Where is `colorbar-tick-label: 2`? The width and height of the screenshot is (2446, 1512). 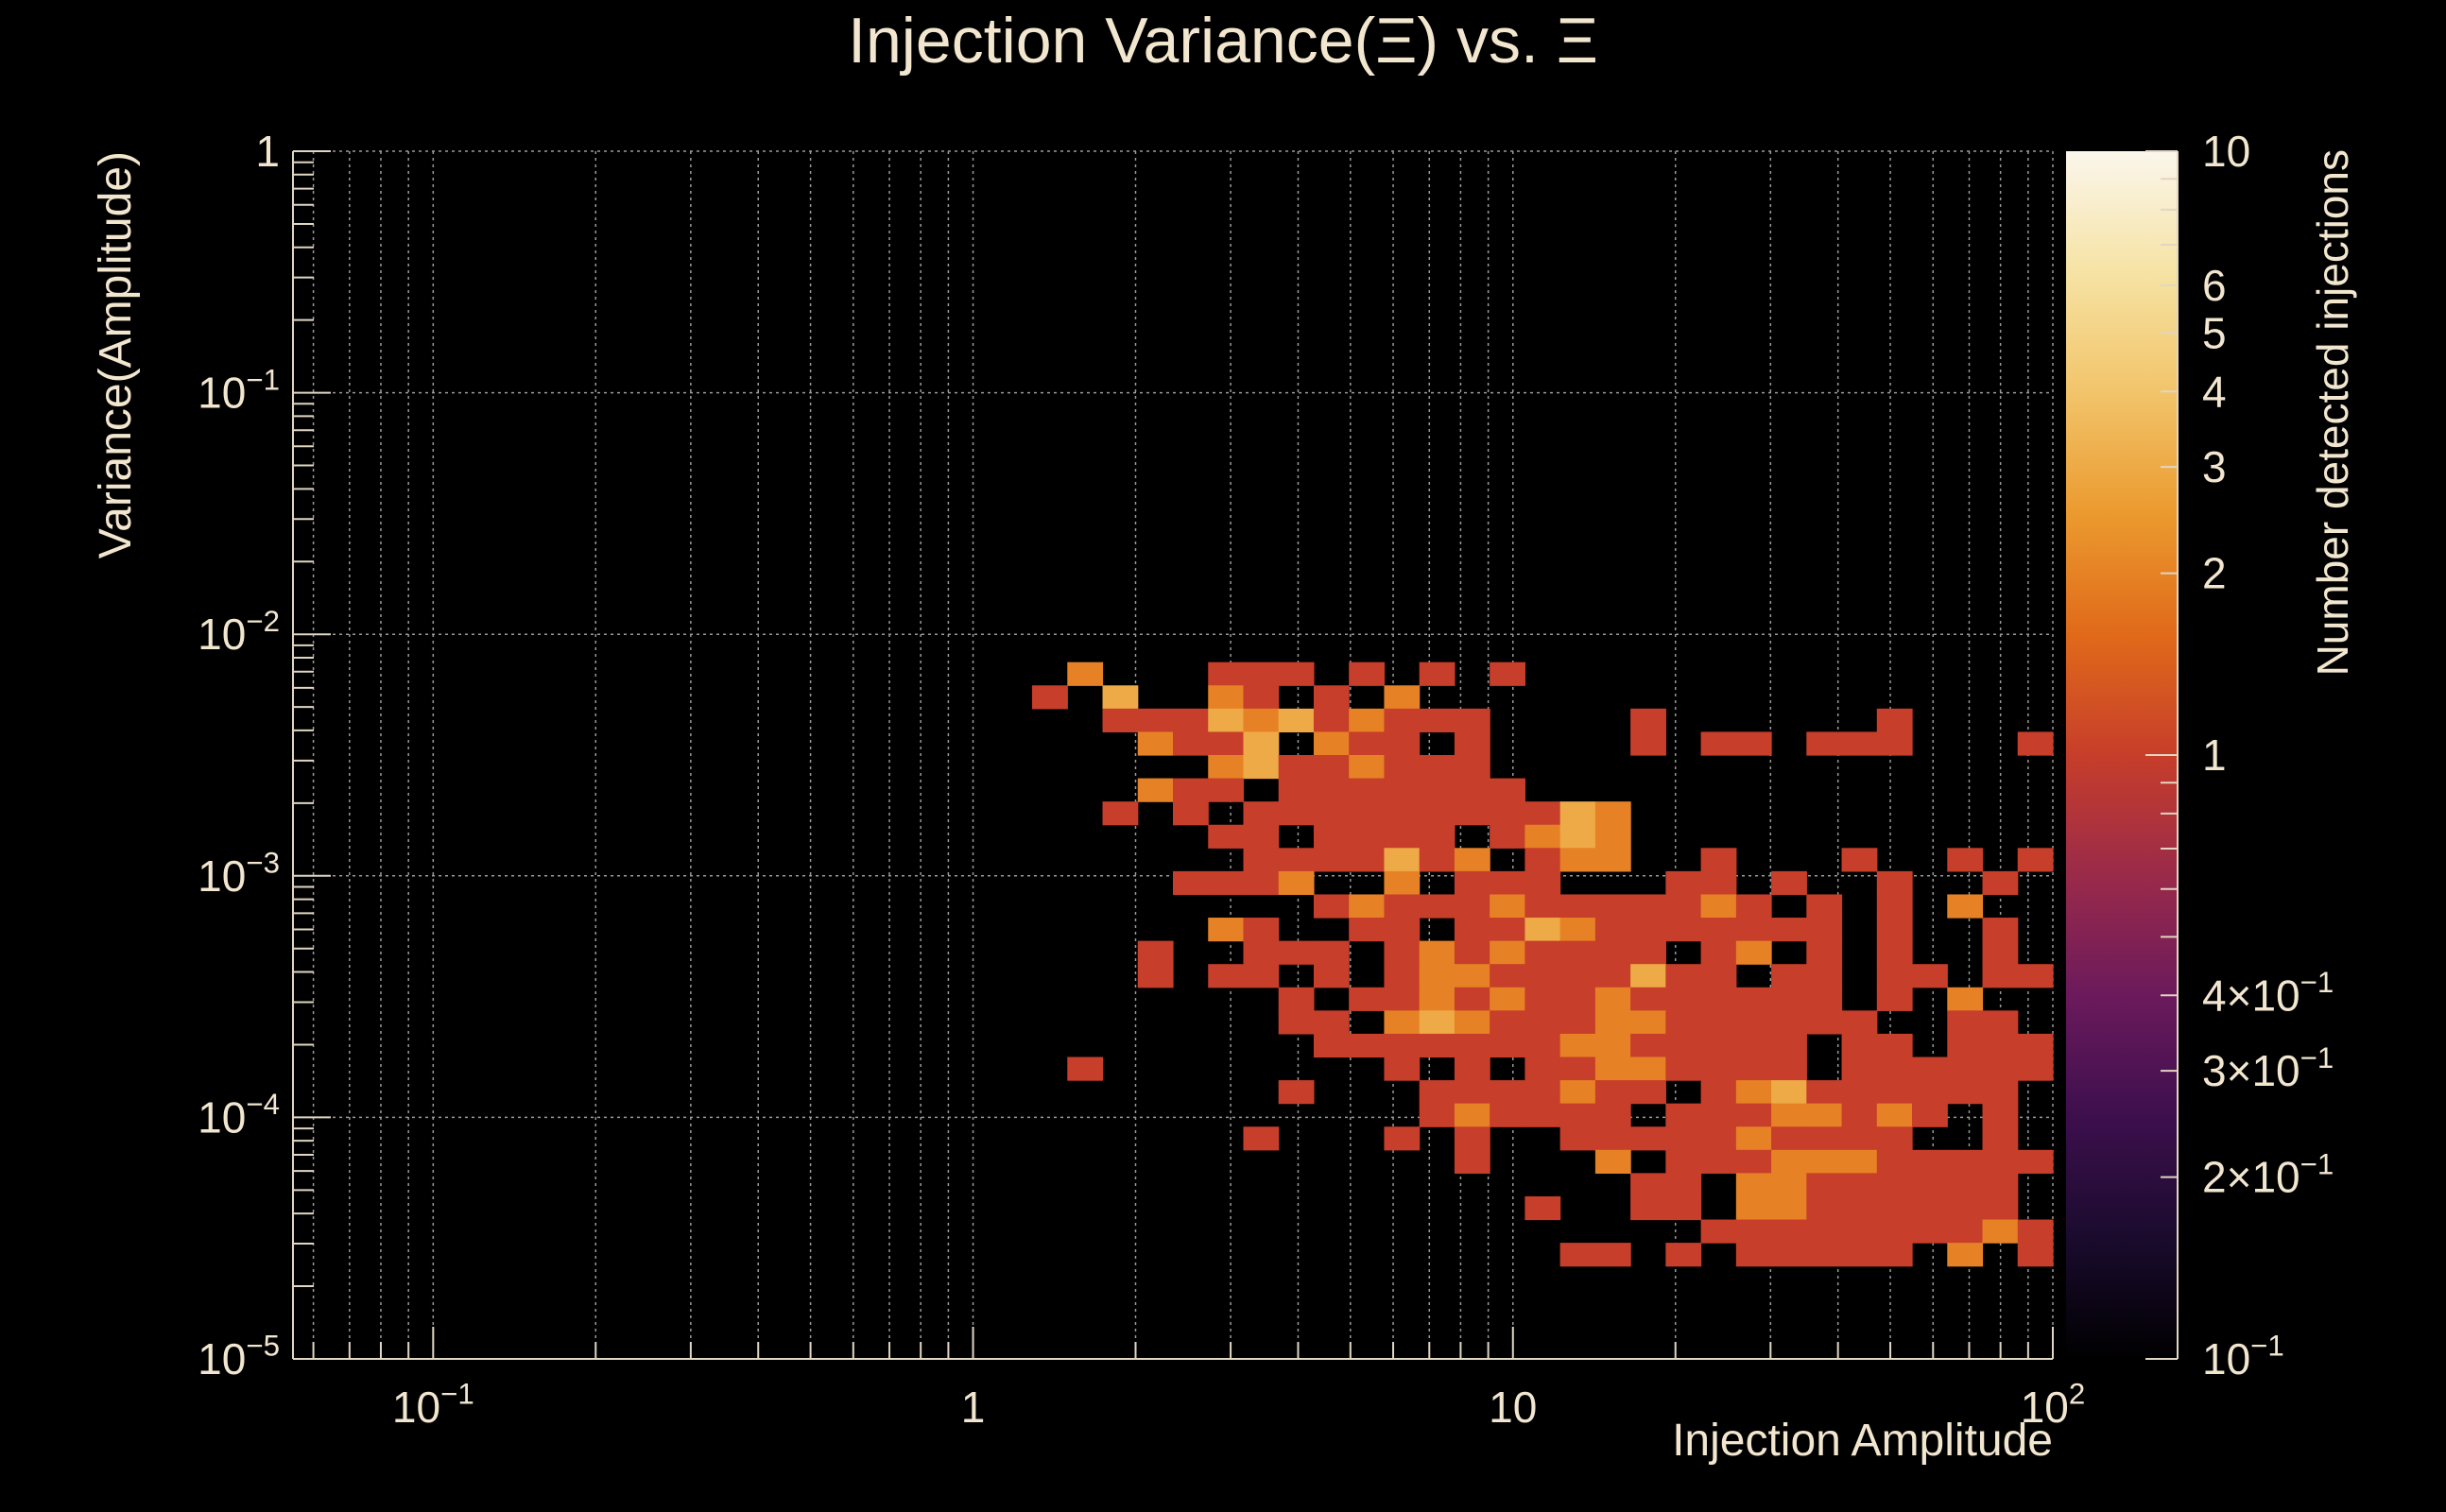 colorbar-tick-label: 2 is located at coordinates (2214, 573).